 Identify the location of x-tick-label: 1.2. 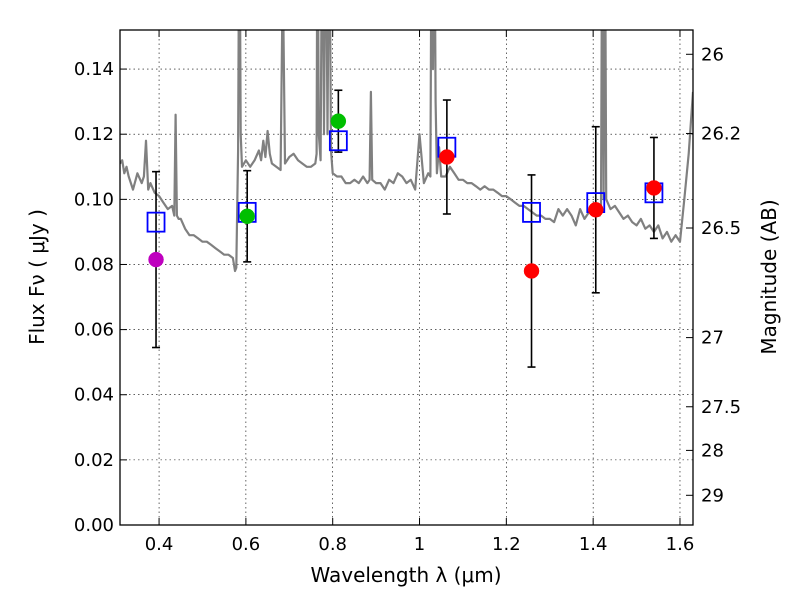
(506, 544).